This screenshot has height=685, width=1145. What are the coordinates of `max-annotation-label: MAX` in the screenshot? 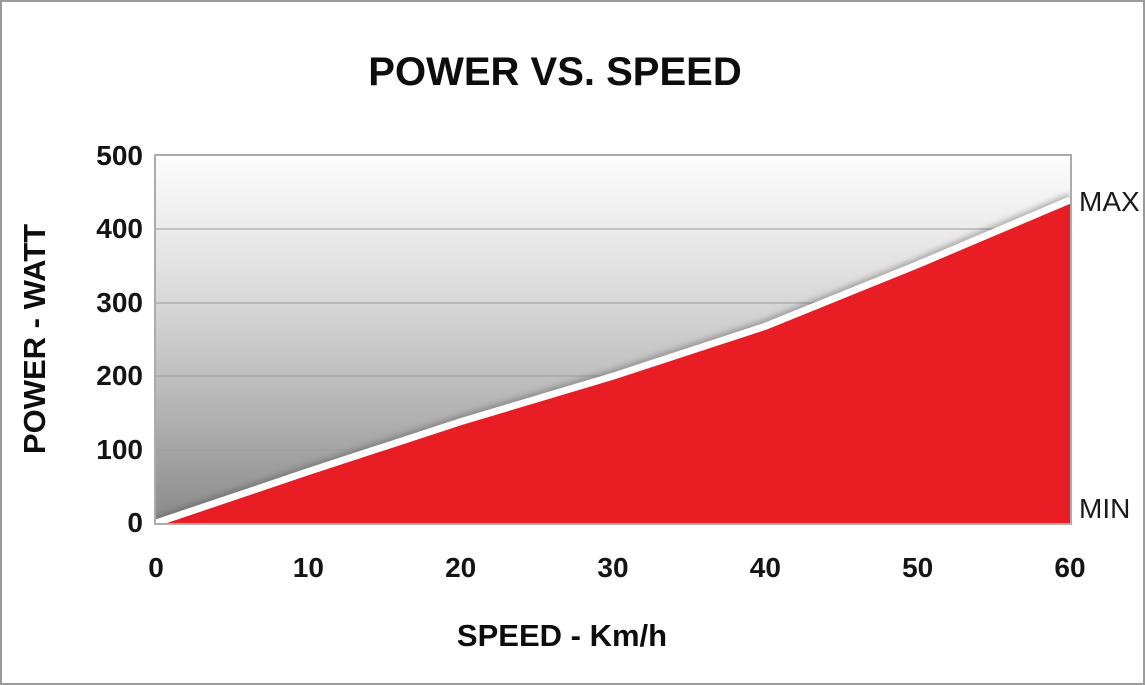 It's located at (1109, 202).